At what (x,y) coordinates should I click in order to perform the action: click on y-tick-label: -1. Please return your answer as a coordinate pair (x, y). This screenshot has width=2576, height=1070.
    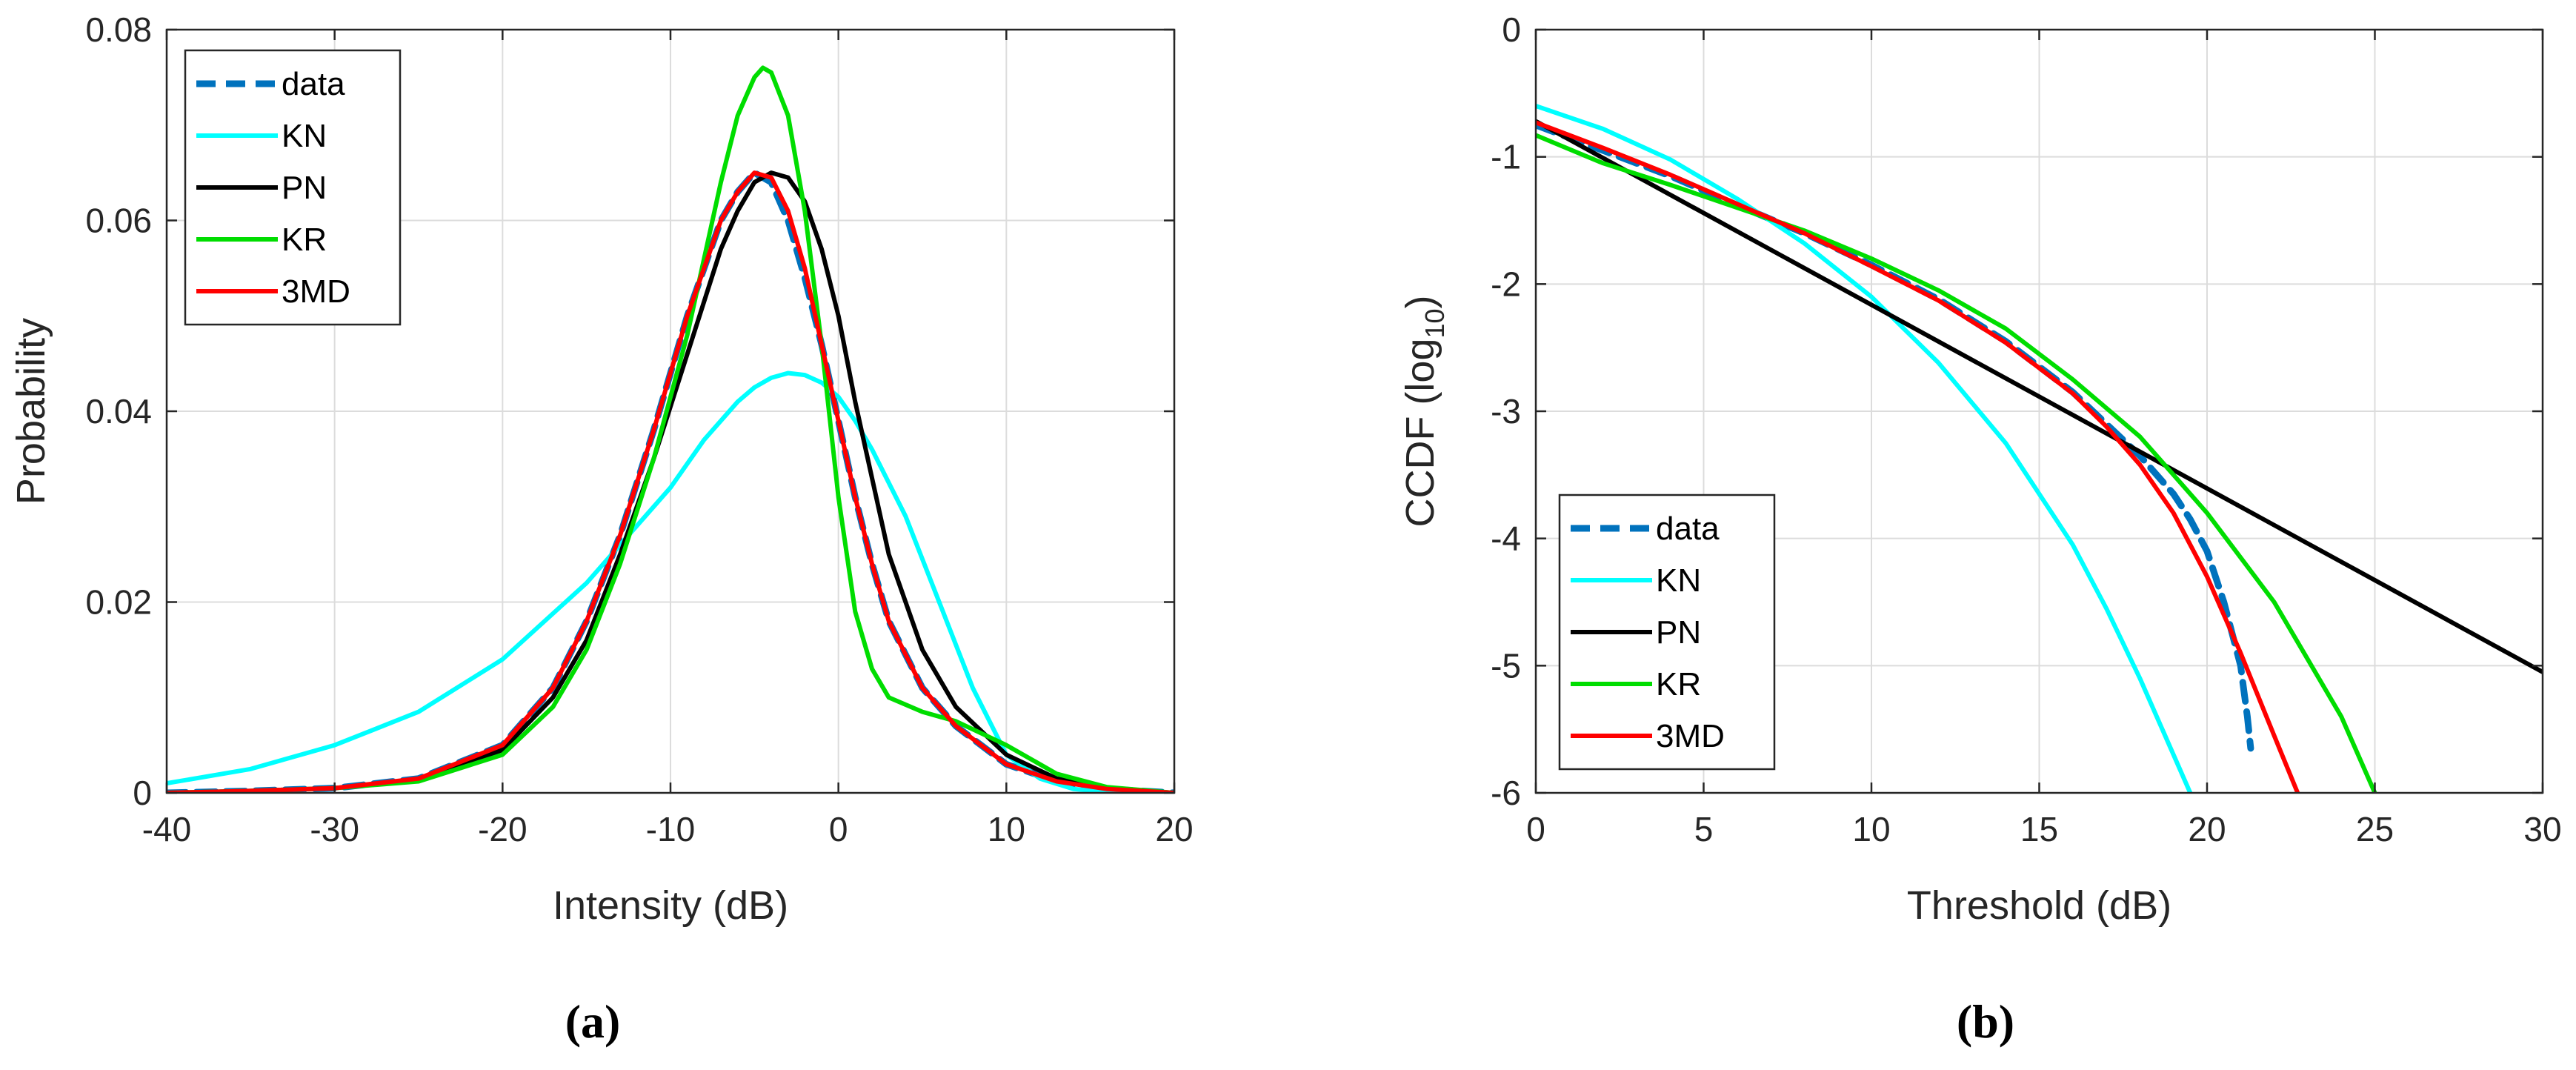
    Looking at the image, I should click on (1506, 157).